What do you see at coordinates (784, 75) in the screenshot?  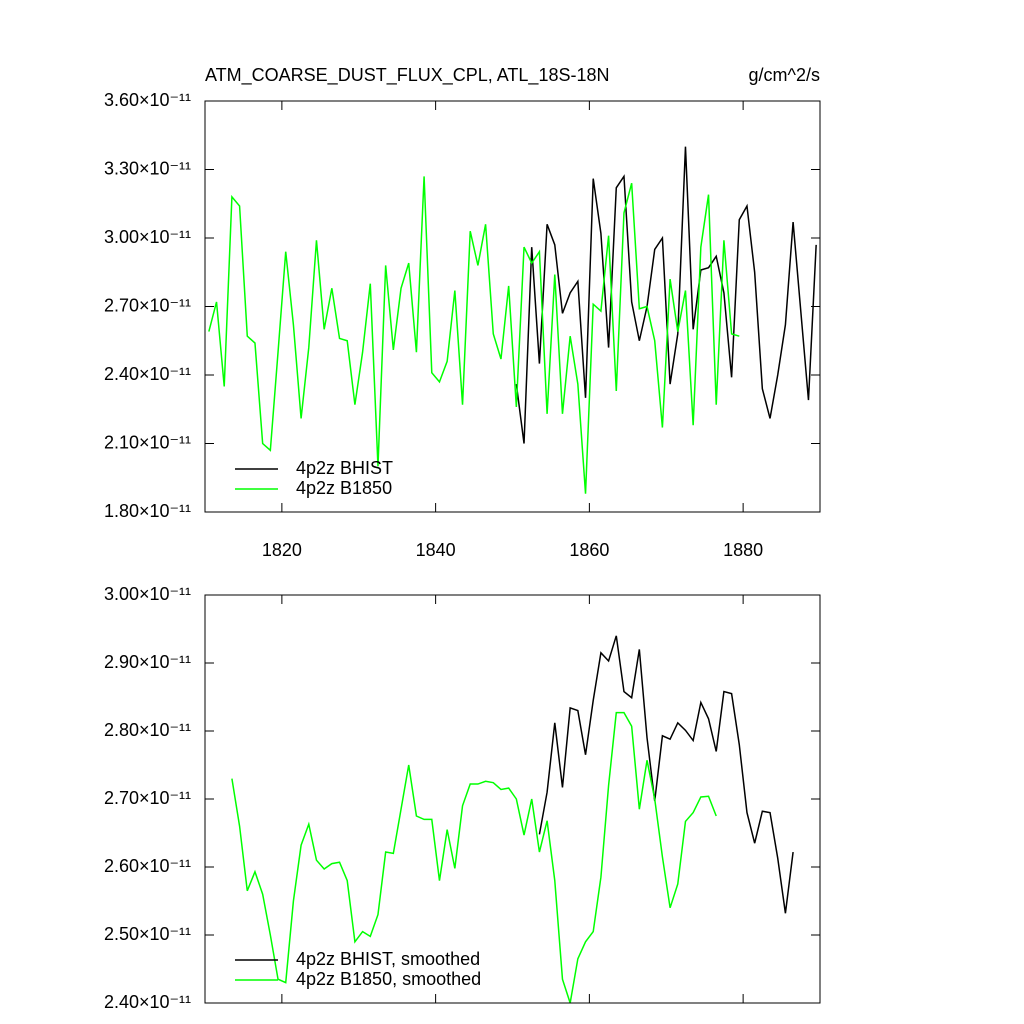 I see `units-label: g/cm^2/s` at bounding box center [784, 75].